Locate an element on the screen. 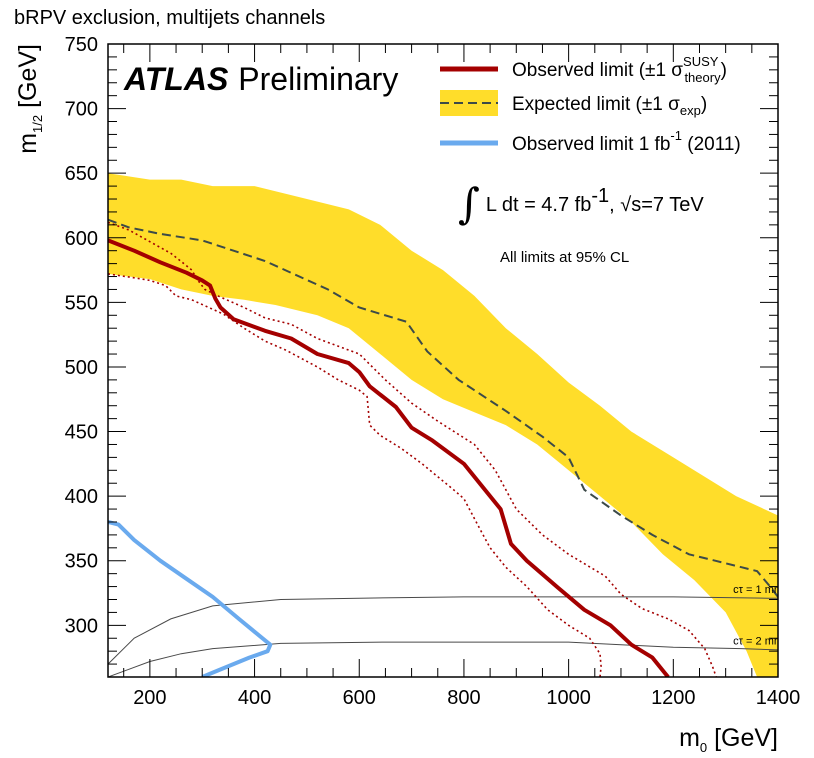 This screenshot has width=814, height=758. atlas-label: ATLAS Preliminary is located at coordinates (260, 79).